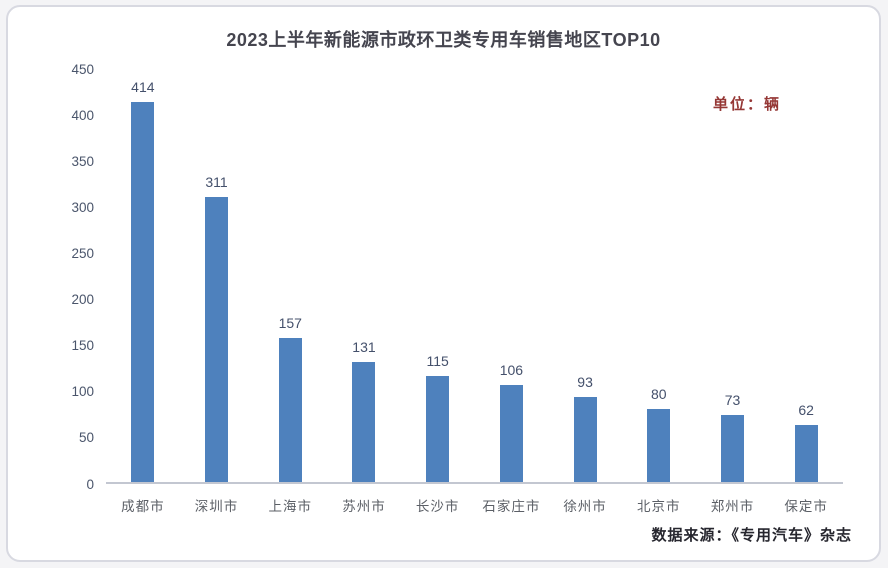 The width and height of the screenshot is (888, 568). What do you see at coordinates (732, 506) in the screenshot?
I see `category-label: 郑州市` at bounding box center [732, 506].